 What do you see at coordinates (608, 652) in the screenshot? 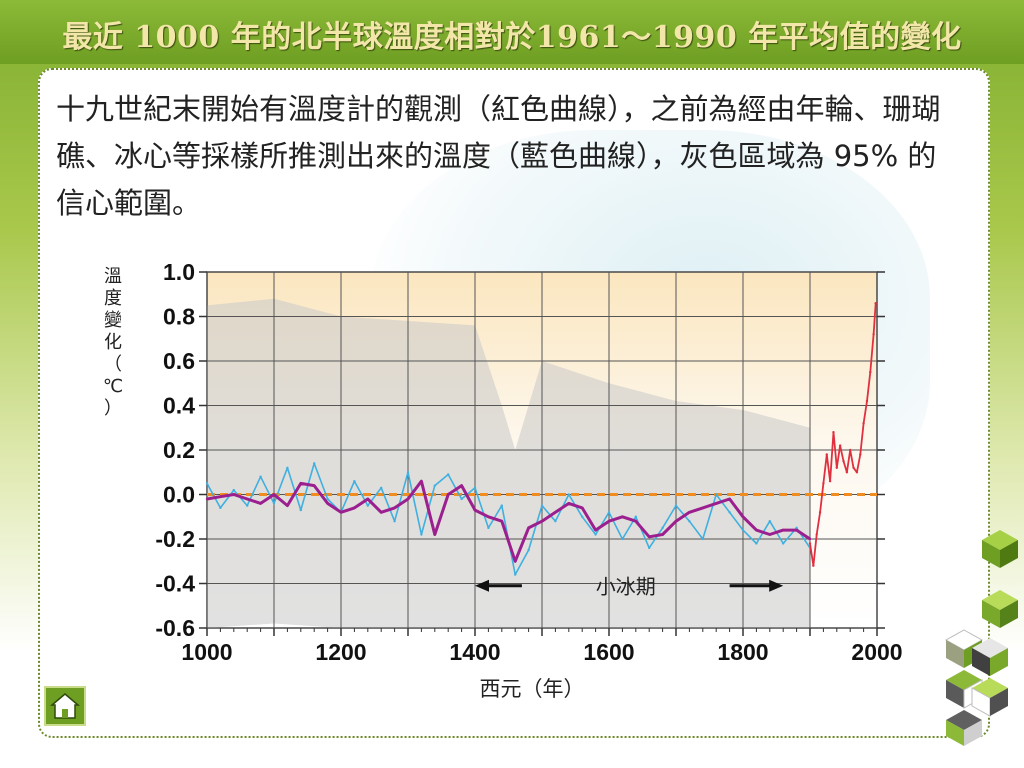
I see `x-tick-label: 1600` at bounding box center [608, 652].